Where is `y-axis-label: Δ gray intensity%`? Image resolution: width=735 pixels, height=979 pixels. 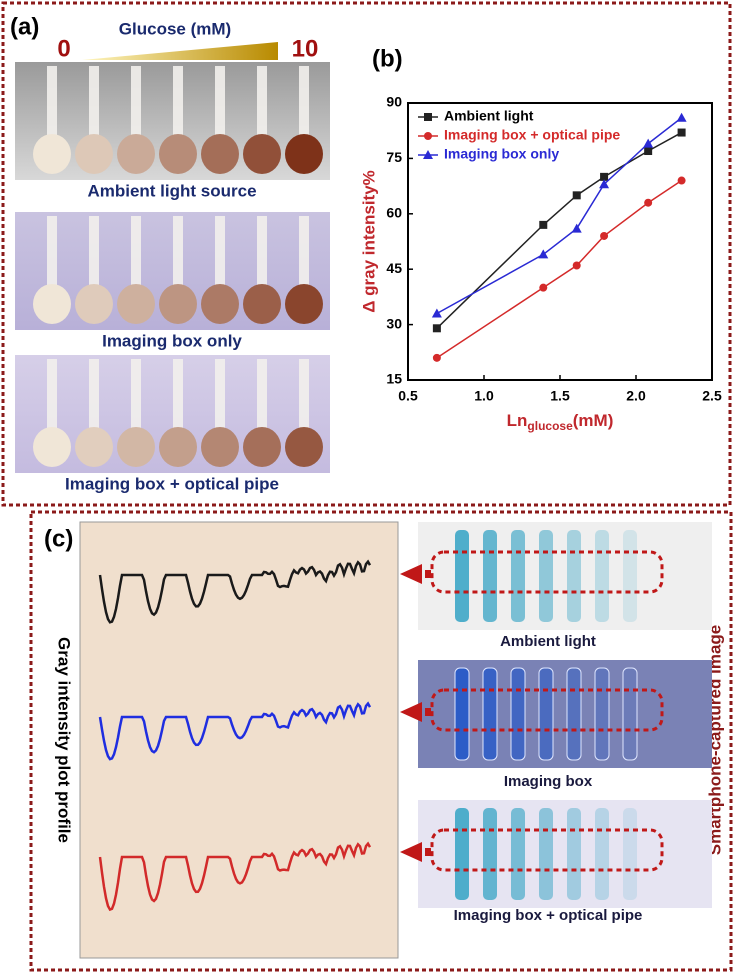
y-axis-label: Δ gray intensity% is located at coordinates (368, 241).